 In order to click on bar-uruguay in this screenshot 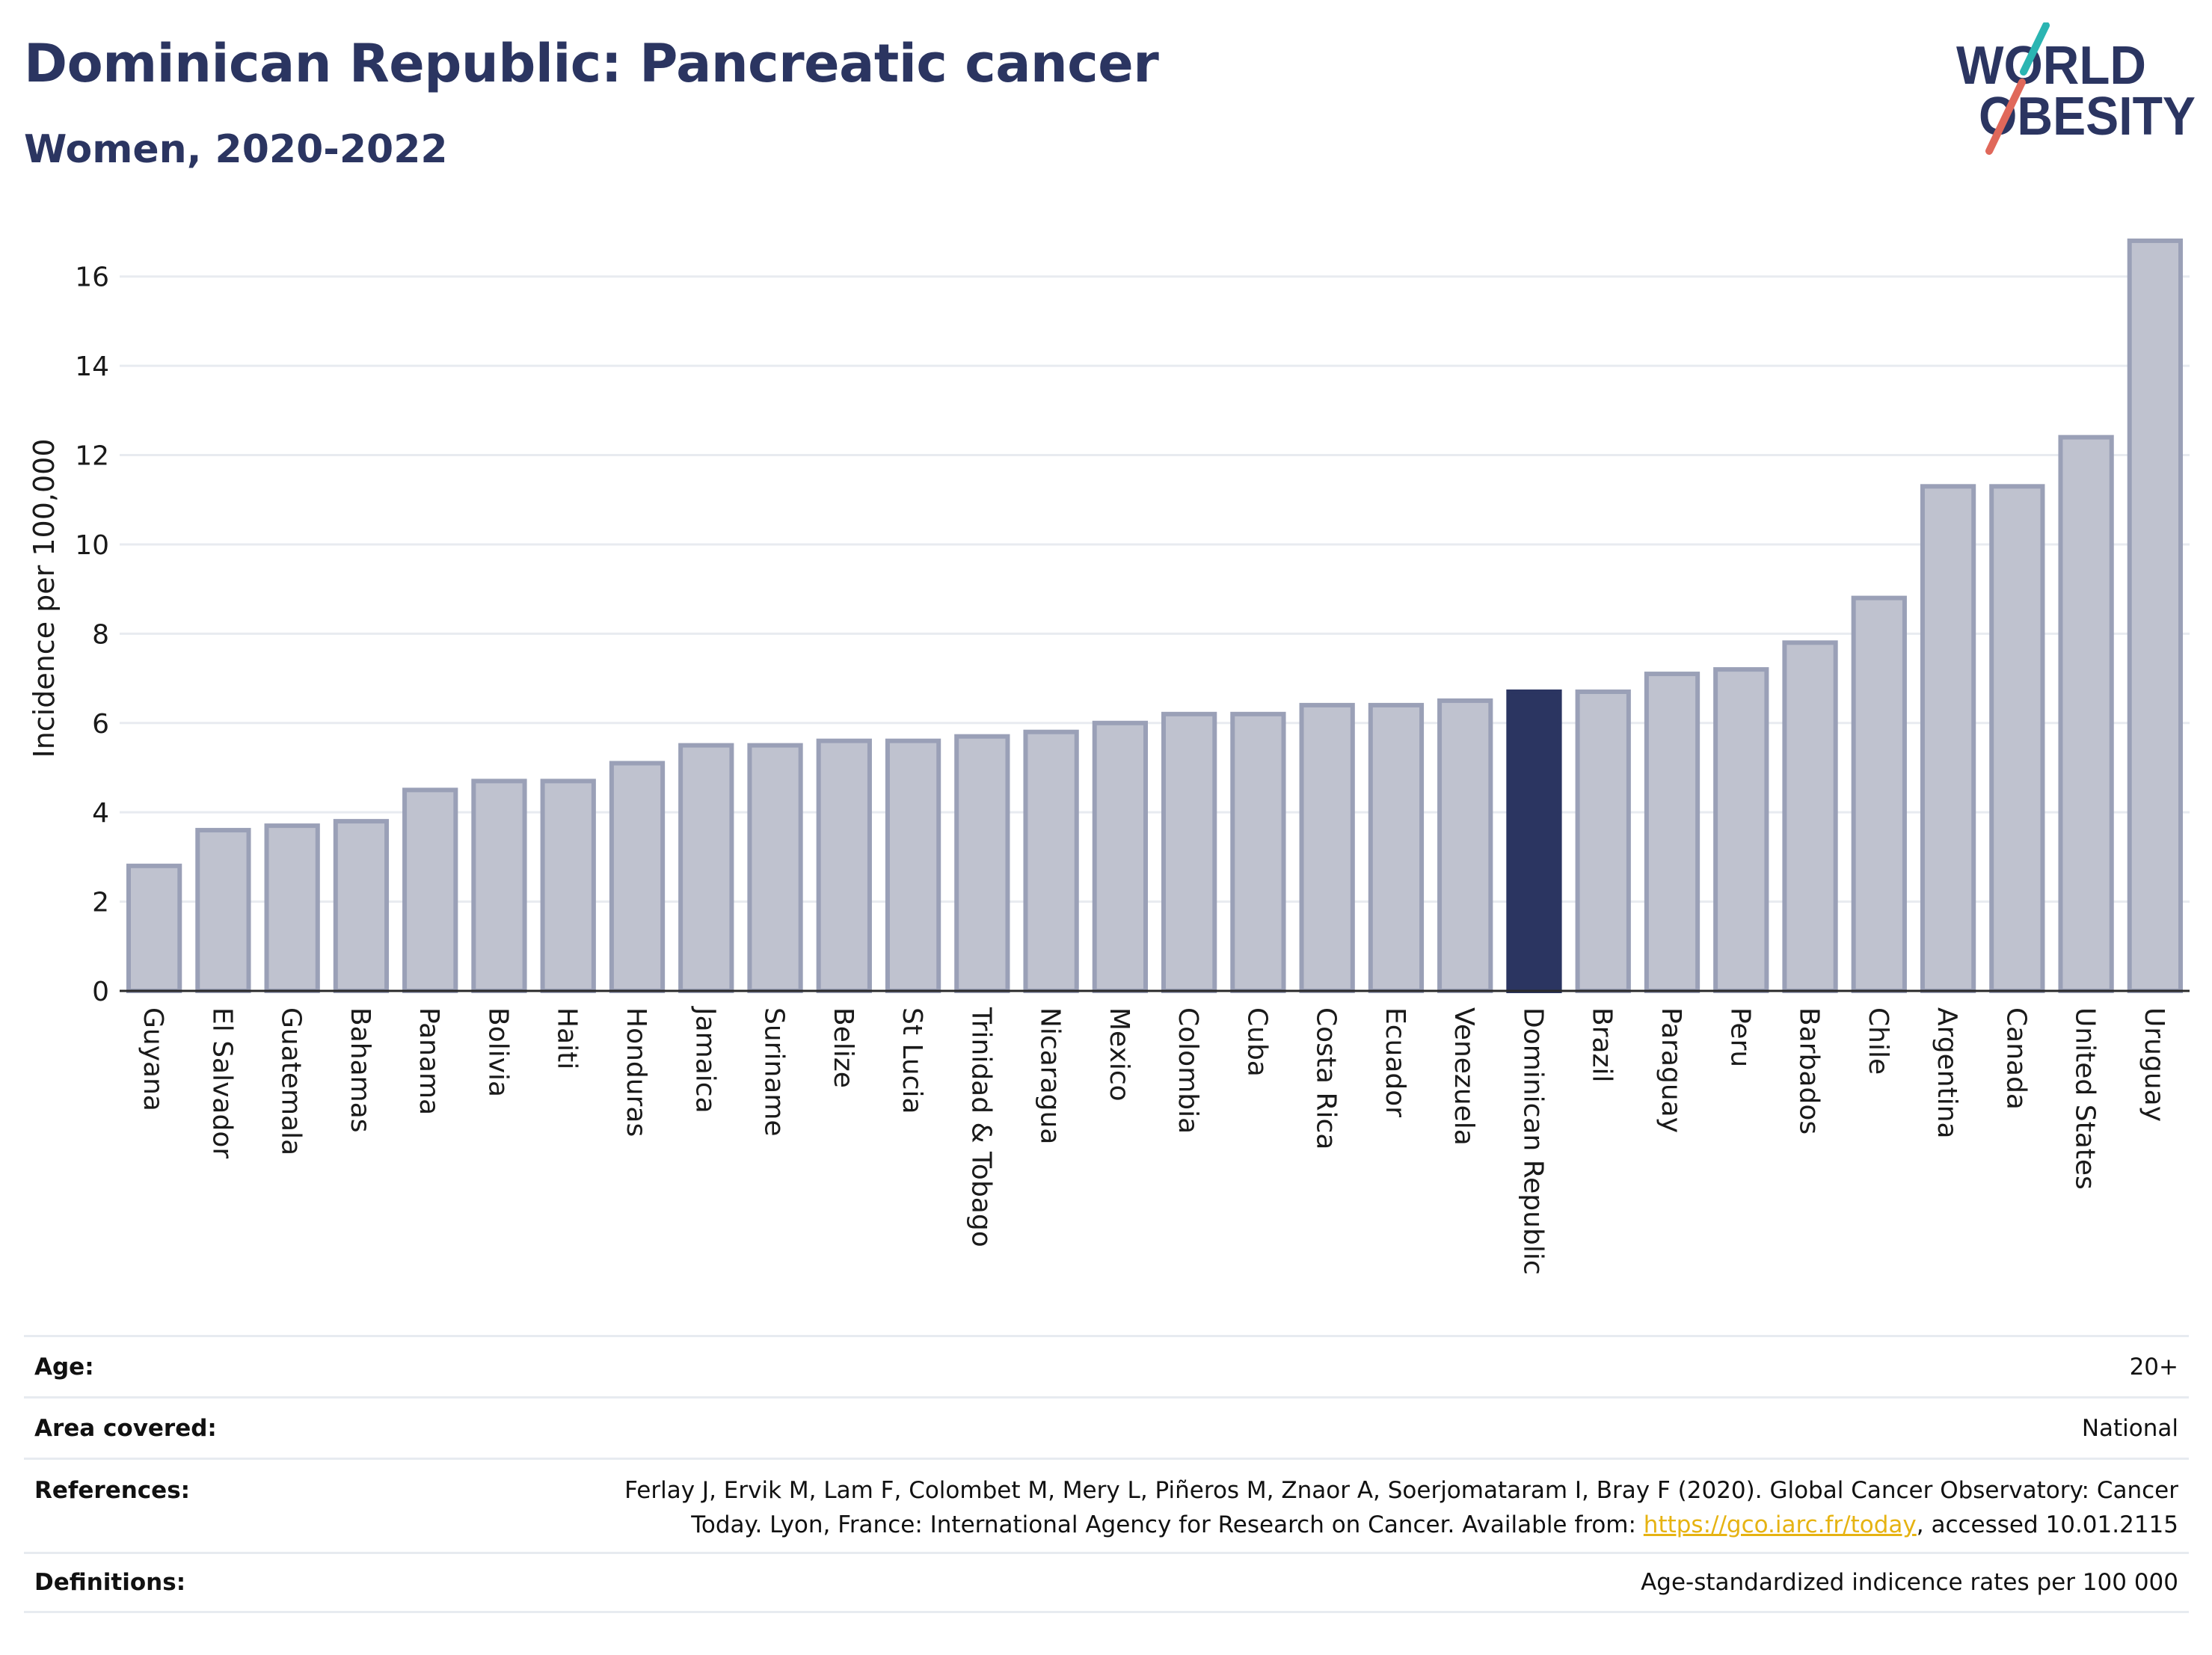, I will do `click(2155, 615)`.